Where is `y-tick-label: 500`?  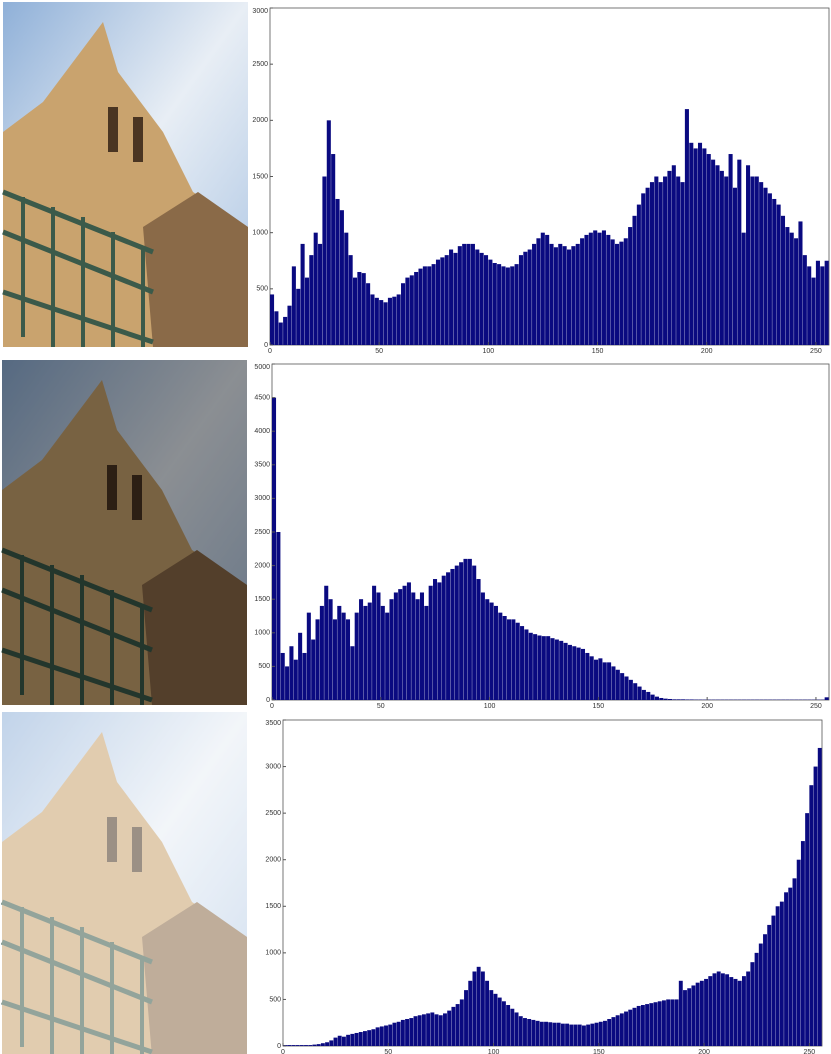
y-tick-label: 500 is located at coordinates (262, 289).